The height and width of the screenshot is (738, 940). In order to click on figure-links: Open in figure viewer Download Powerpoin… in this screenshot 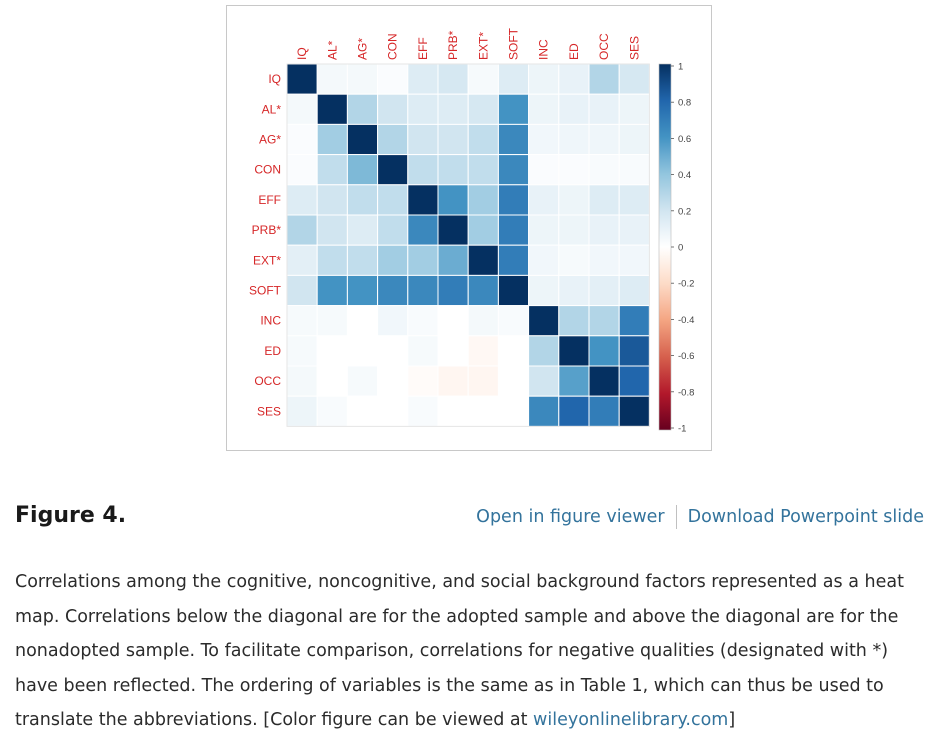, I will do `click(700, 517)`.